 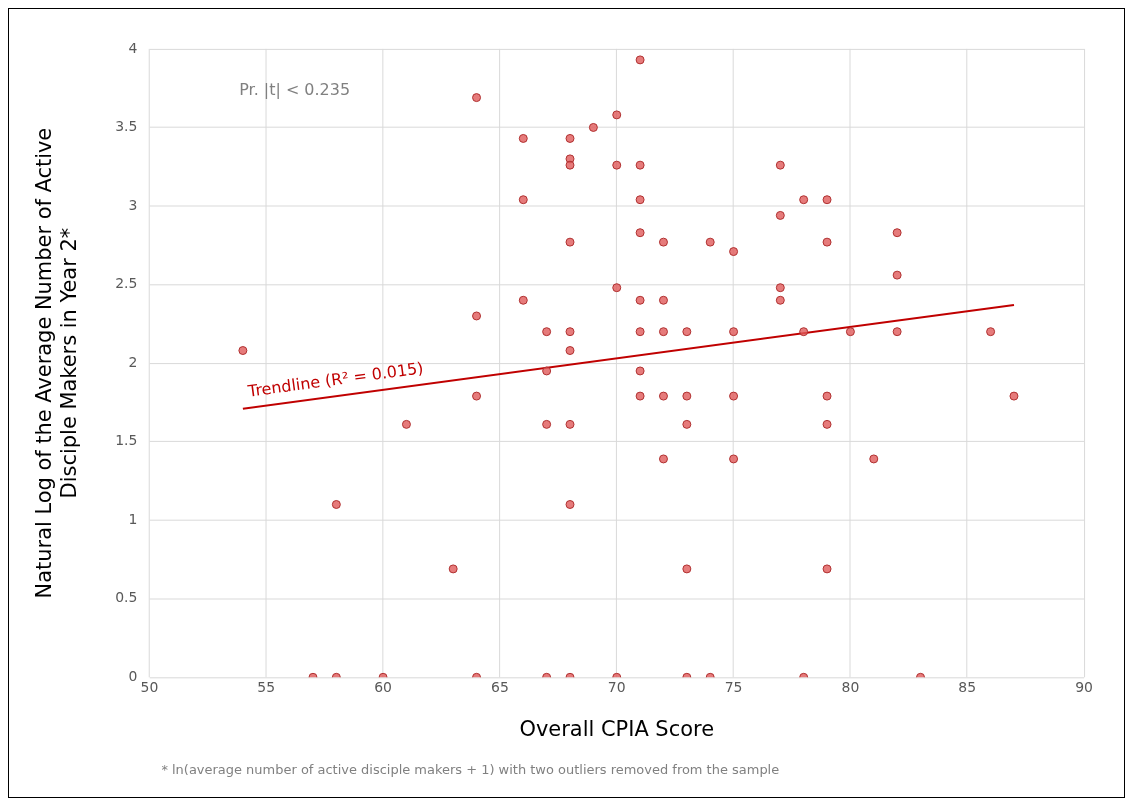 What do you see at coordinates (500, 687) in the screenshot?
I see `x-tick-label: 65` at bounding box center [500, 687].